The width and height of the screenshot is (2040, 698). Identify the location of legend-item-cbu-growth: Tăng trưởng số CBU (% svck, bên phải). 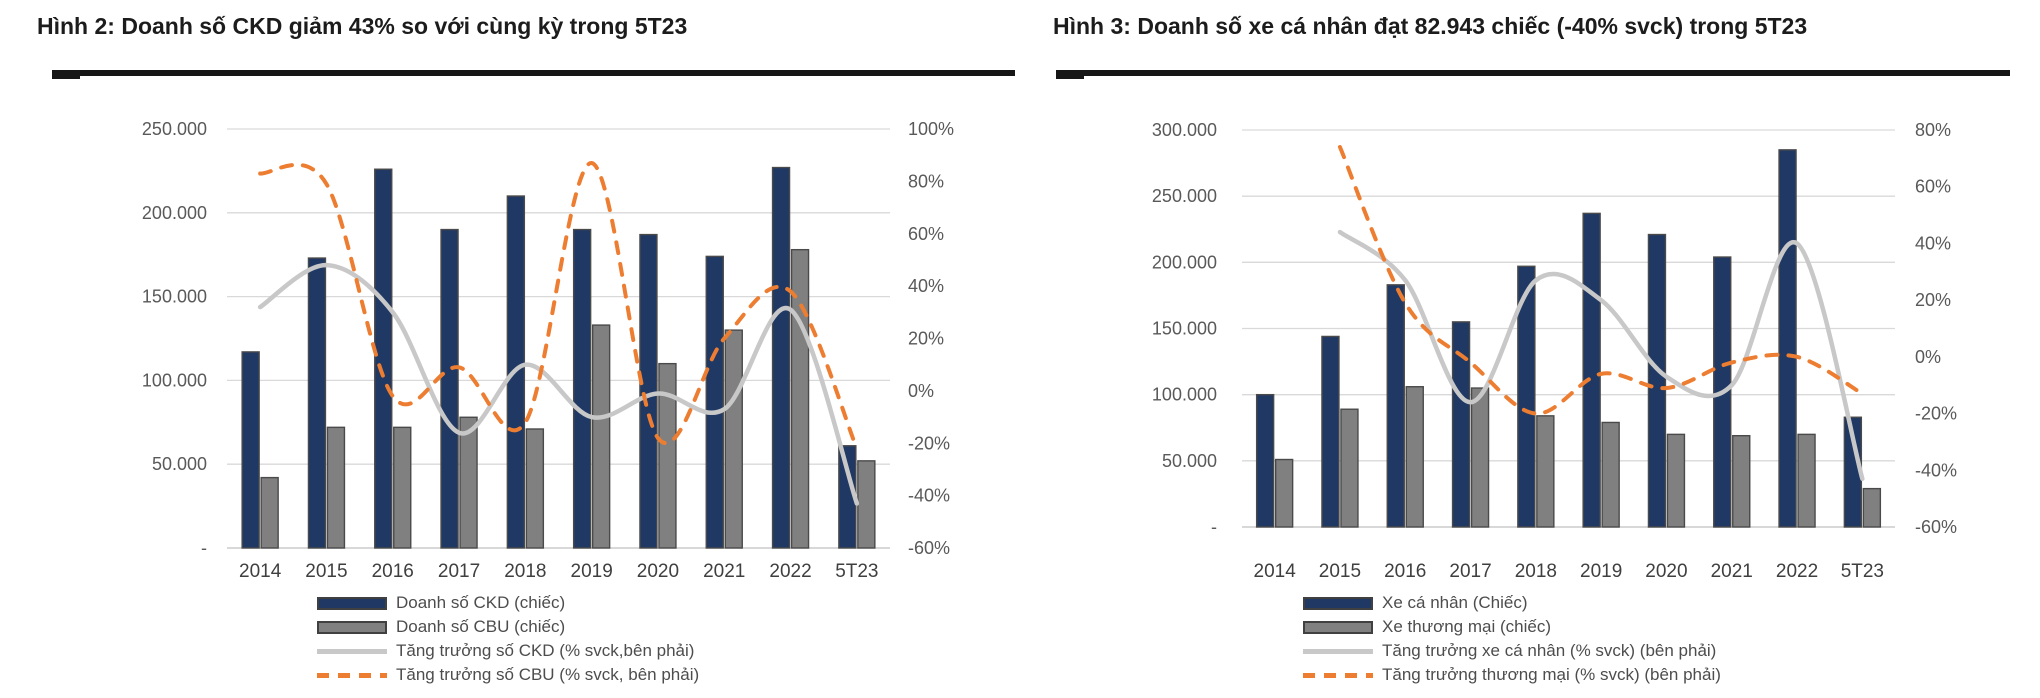
(508, 675).